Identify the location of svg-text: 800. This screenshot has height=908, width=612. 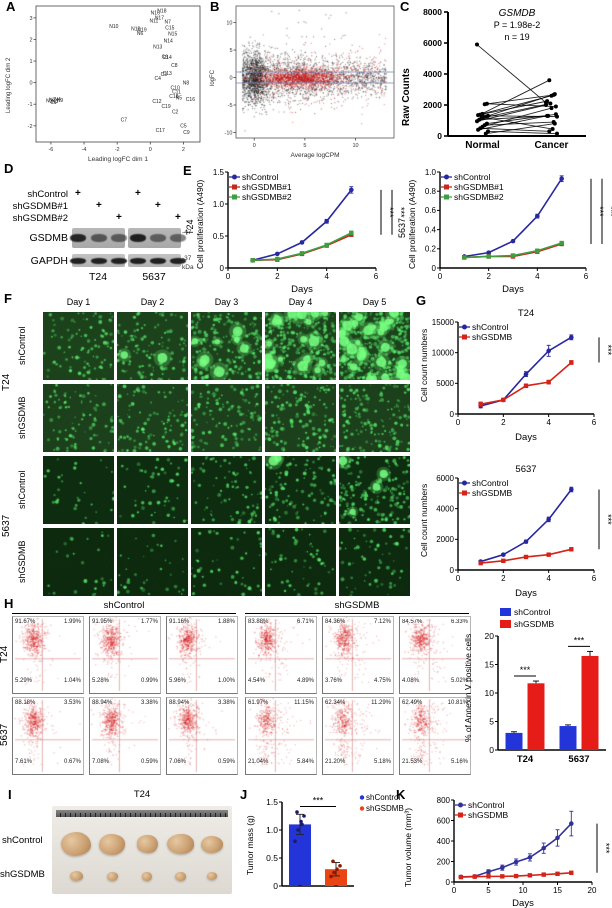
(444, 800).